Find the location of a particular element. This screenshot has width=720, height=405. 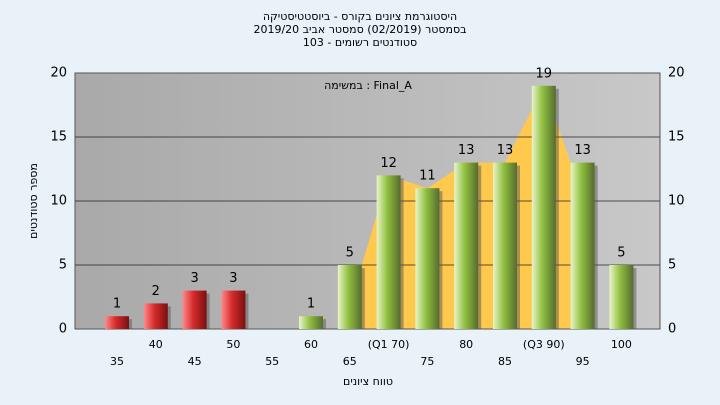

x-tick-label: 35 is located at coordinates (117, 361).